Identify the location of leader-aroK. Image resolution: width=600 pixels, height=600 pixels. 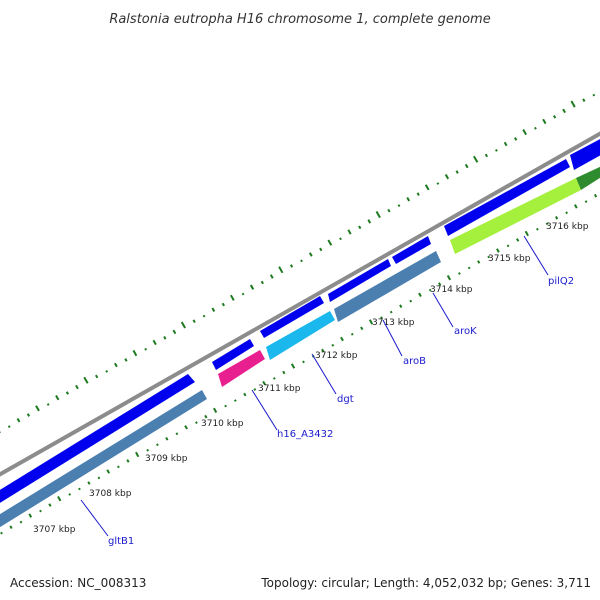
(443, 310).